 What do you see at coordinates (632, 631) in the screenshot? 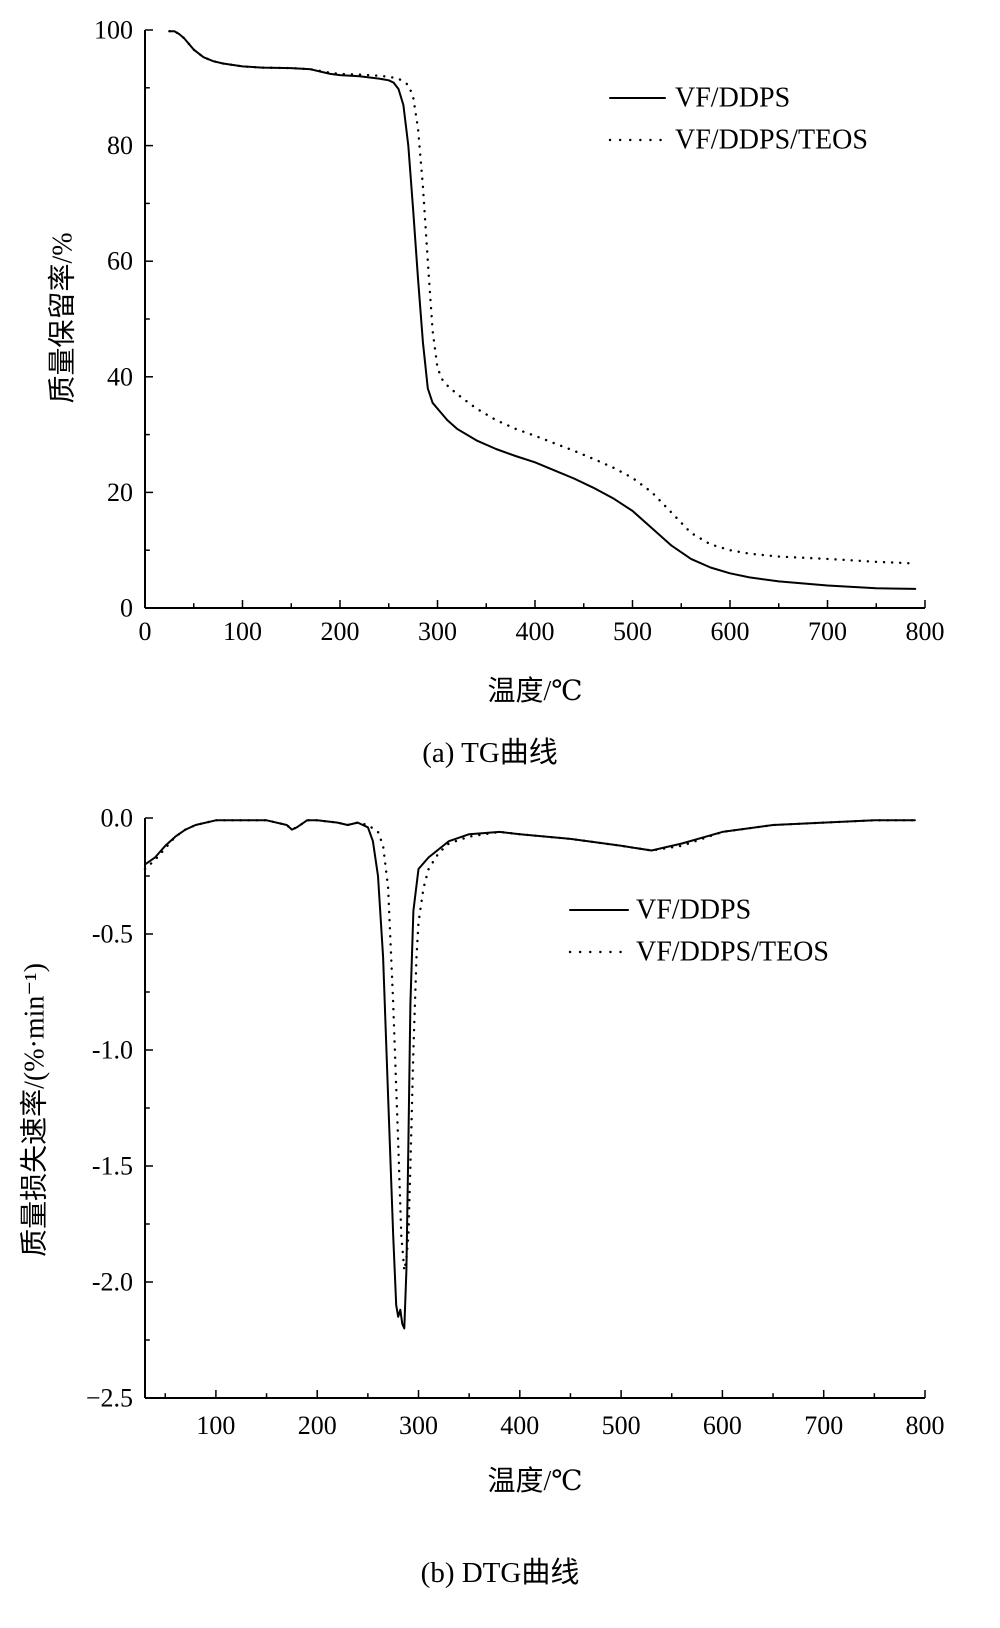
I see `tg-x-tick-label: 500` at bounding box center [632, 631].